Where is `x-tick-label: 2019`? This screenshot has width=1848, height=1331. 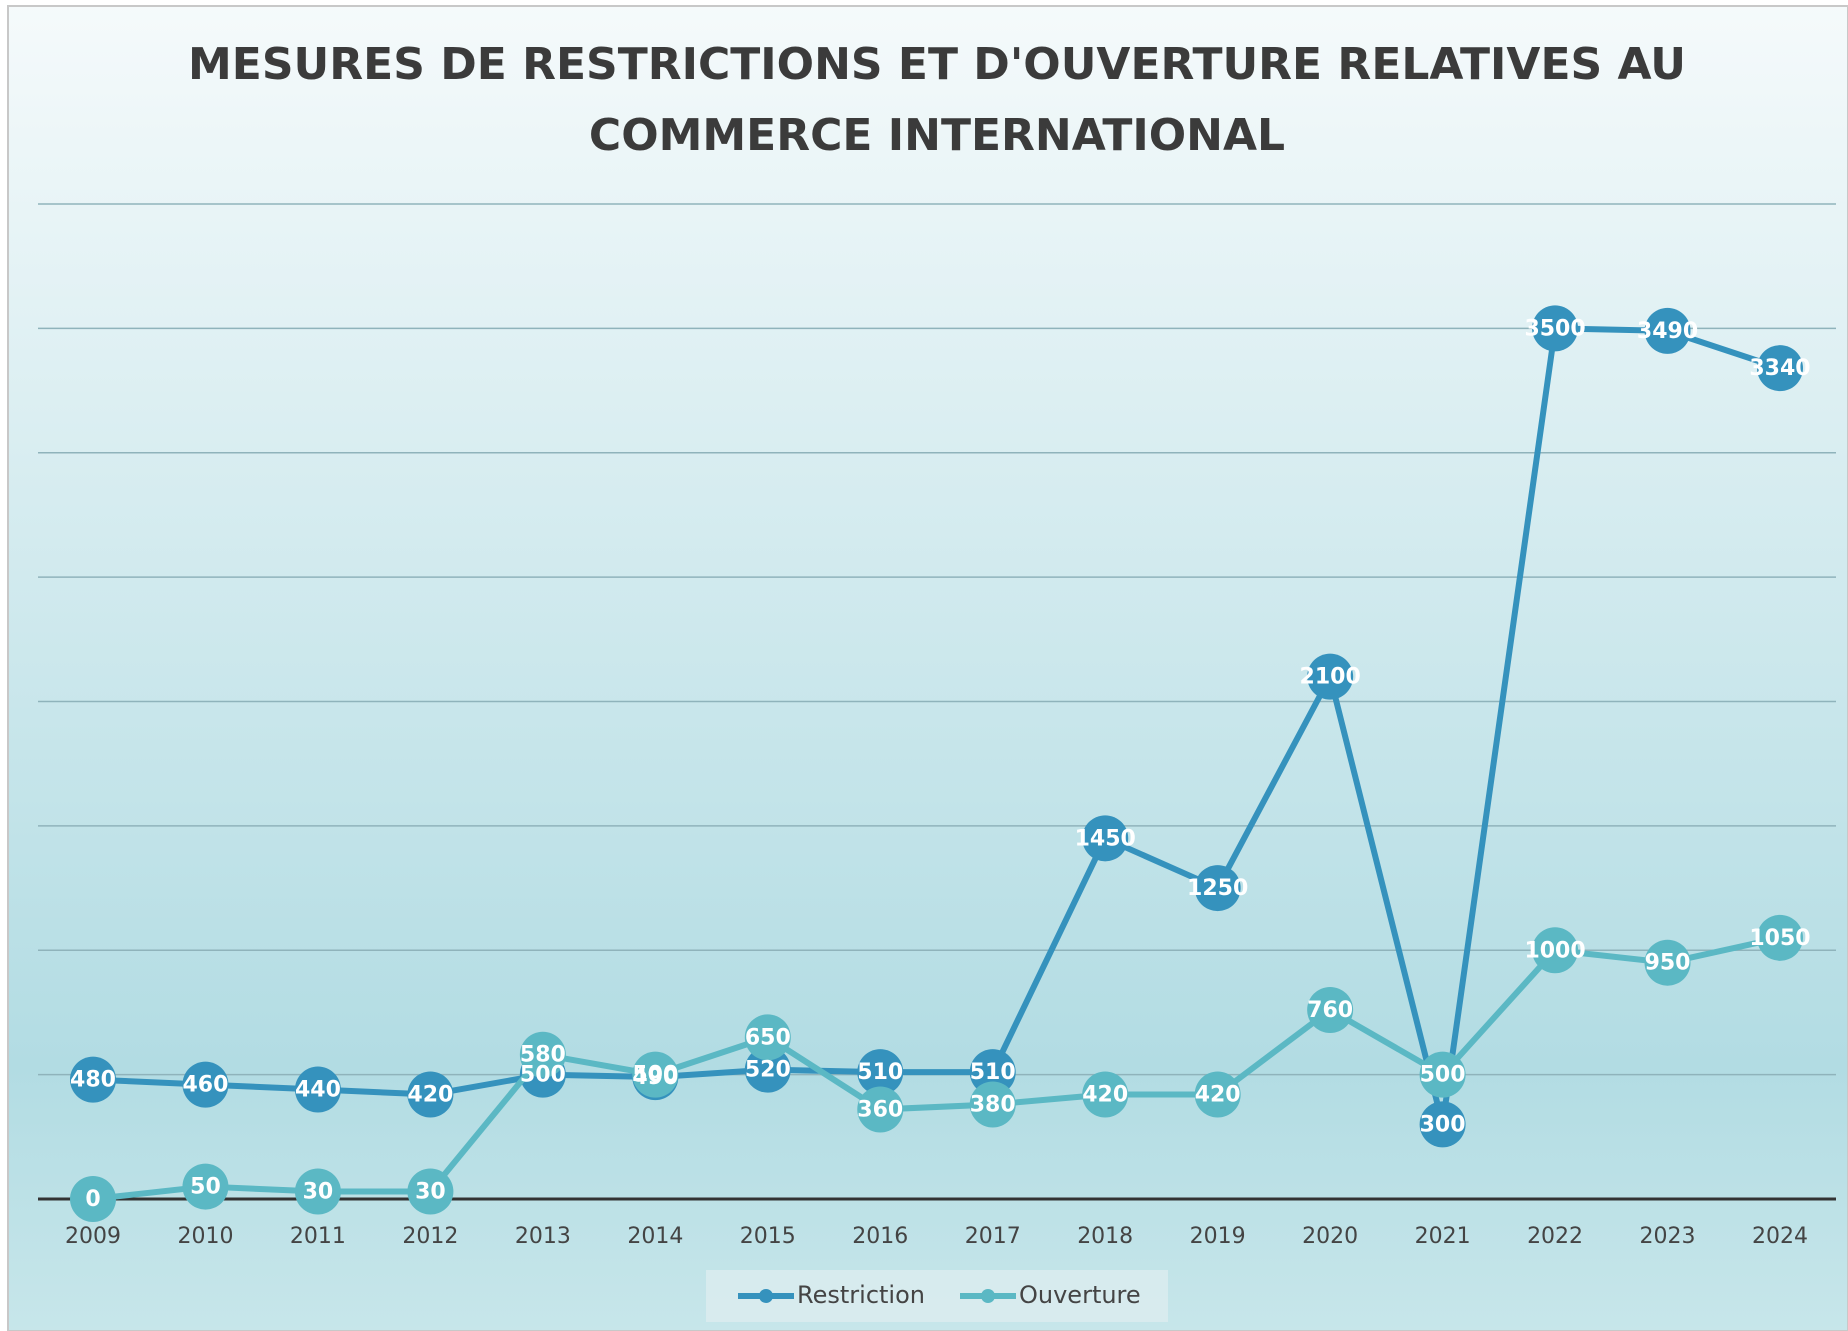
x-tick-label: 2019 is located at coordinates (1218, 1236).